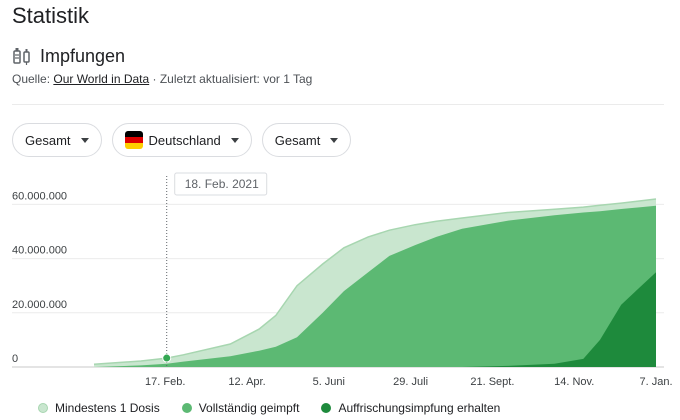  I want to click on legend-item-dose1: Mindestens 1 Dosis, so click(99, 408).